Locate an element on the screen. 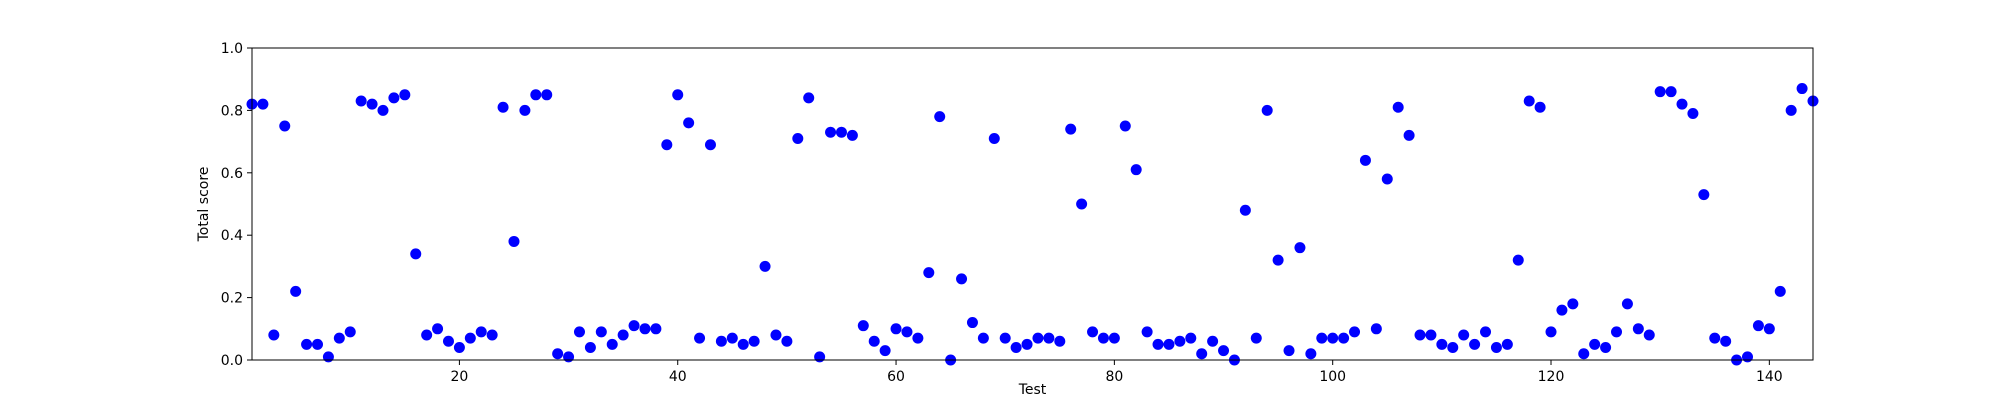 The height and width of the screenshot is (400, 2000). x-axis-label: Test is located at coordinates (1032, 390).